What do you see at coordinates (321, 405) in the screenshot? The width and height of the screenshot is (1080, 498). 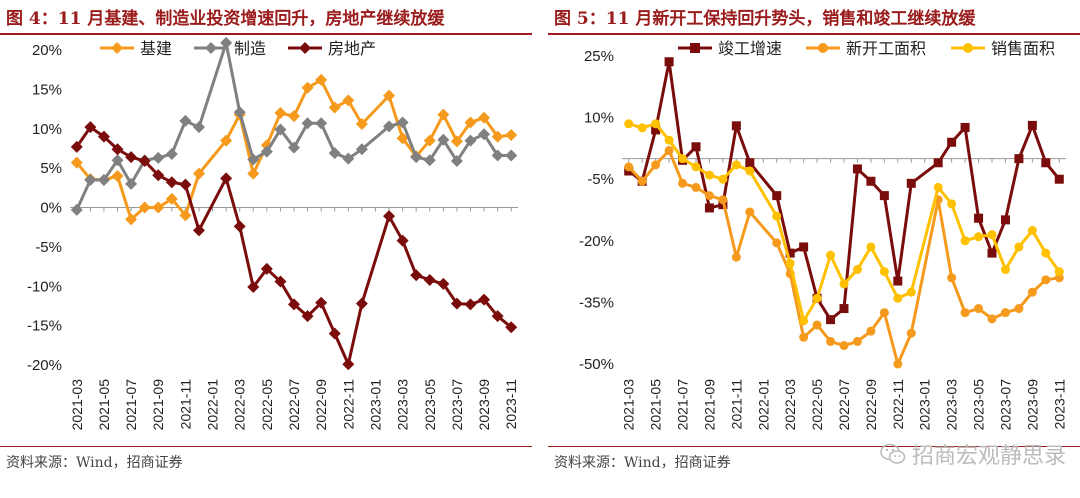 I see `left-xtick-label: 2022-09` at bounding box center [321, 405].